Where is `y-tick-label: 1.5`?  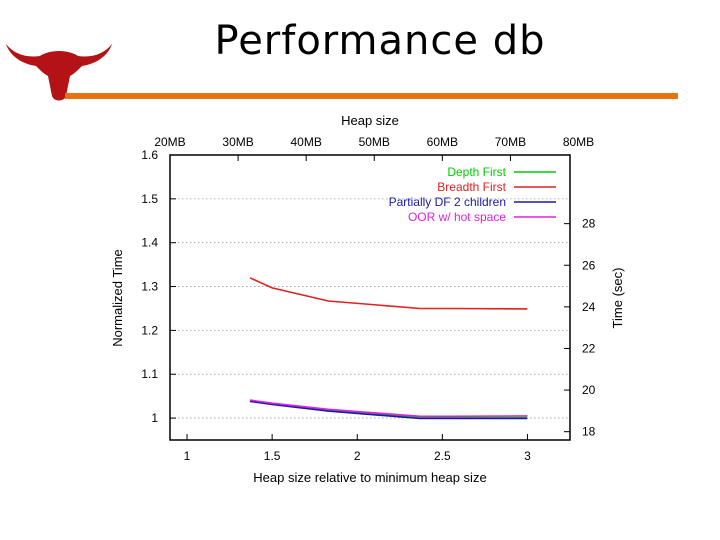 y-tick-label: 1.5 is located at coordinates (149, 199).